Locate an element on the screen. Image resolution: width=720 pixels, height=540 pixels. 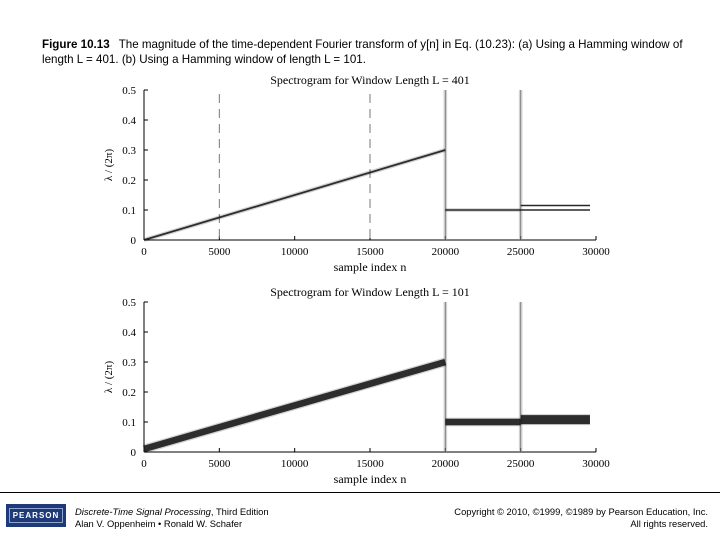
book-authors: Alan V. Oppenheim • Ronald W. Schafer is located at coordinates (159, 523).